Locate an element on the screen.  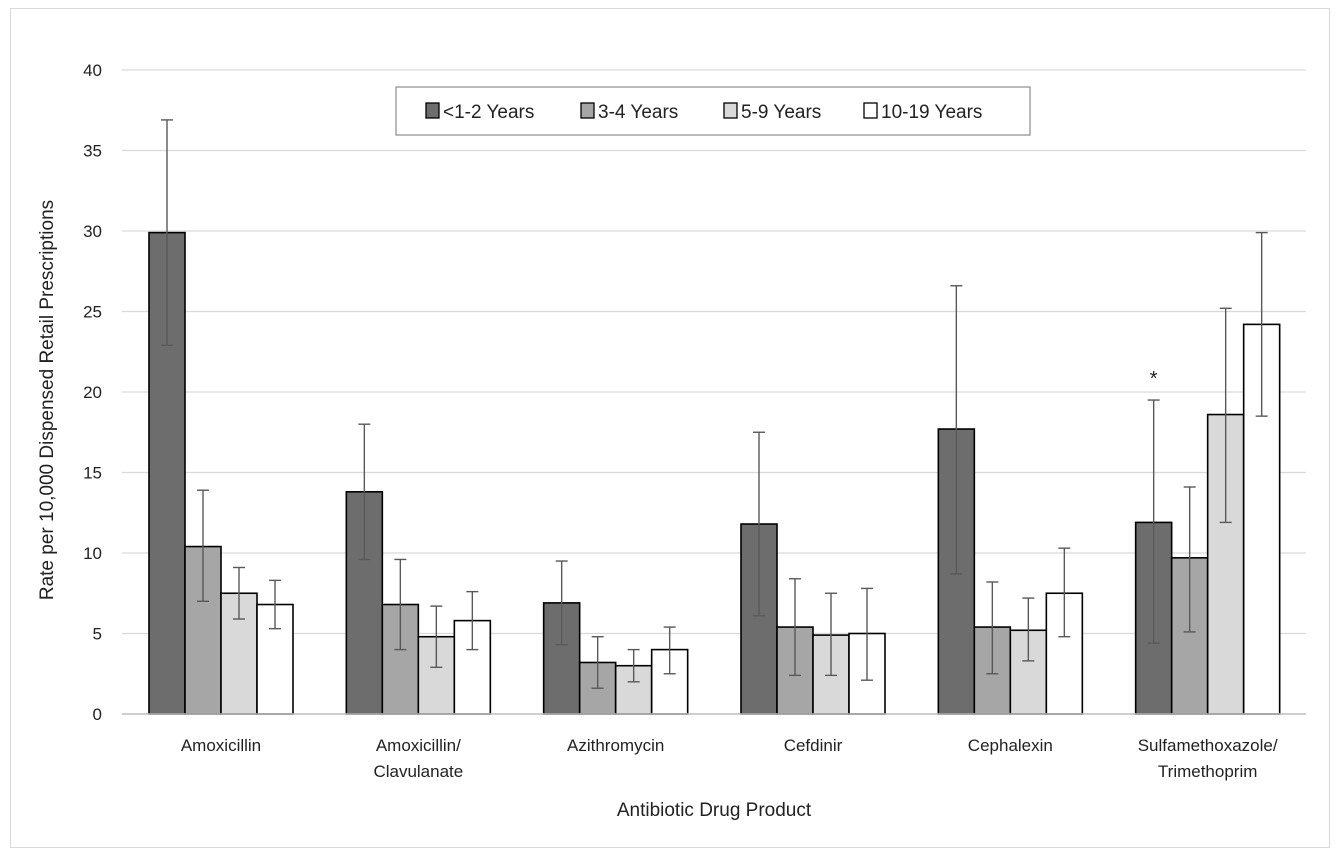
y-tick-label: 15 is located at coordinates (92, 473).